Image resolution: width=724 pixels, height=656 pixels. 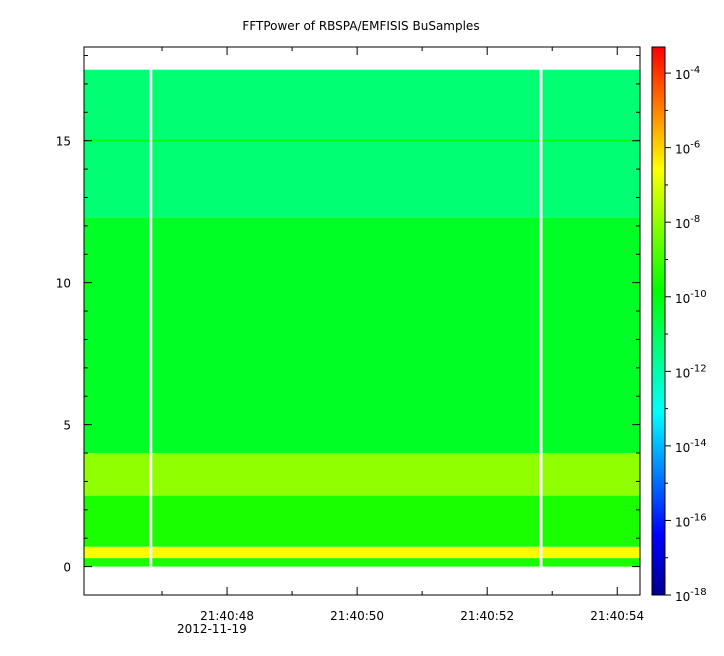 What do you see at coordinates (686, 334) in the screenshot?
I see `colorbar-ticks: 10⁻¹⁸ 10⁻¹⁶ 10⁻¹⁴ 10⁻¹² 10⁻¹⁰ 10⁻⁸ 10⁻⁶ 10⁻⁴` at bounding box center [686, 334].